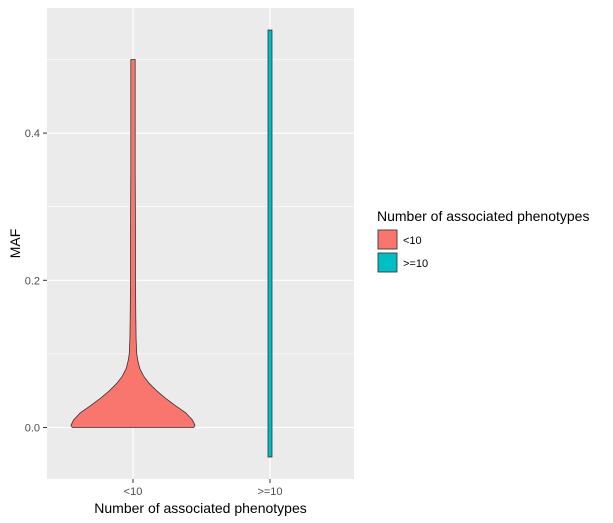  Describe the element at coordinates (133, 492) in the screenshot. I see `x-tick-label: <10` at that location.